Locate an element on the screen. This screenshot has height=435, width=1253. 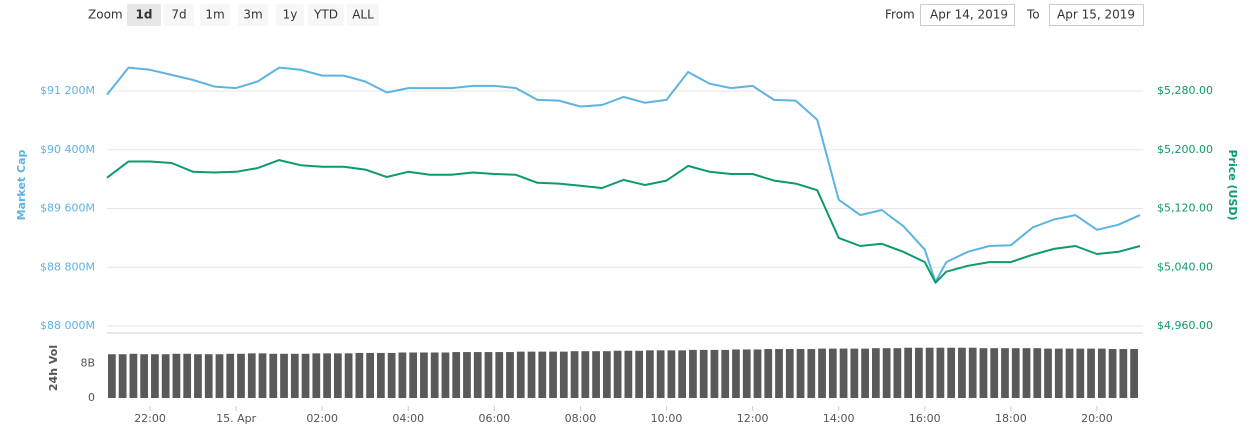
x-tick-label: 08:00 is located at coordinates (581, 418).